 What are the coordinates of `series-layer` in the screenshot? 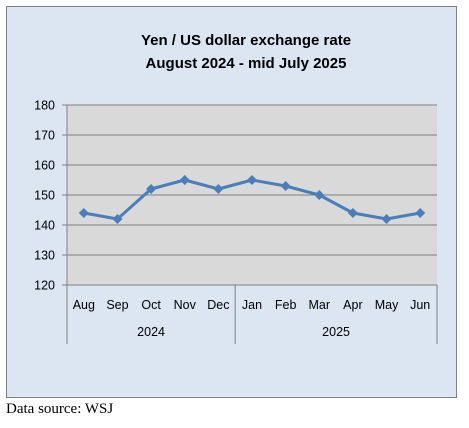 It's located at (252, 199).